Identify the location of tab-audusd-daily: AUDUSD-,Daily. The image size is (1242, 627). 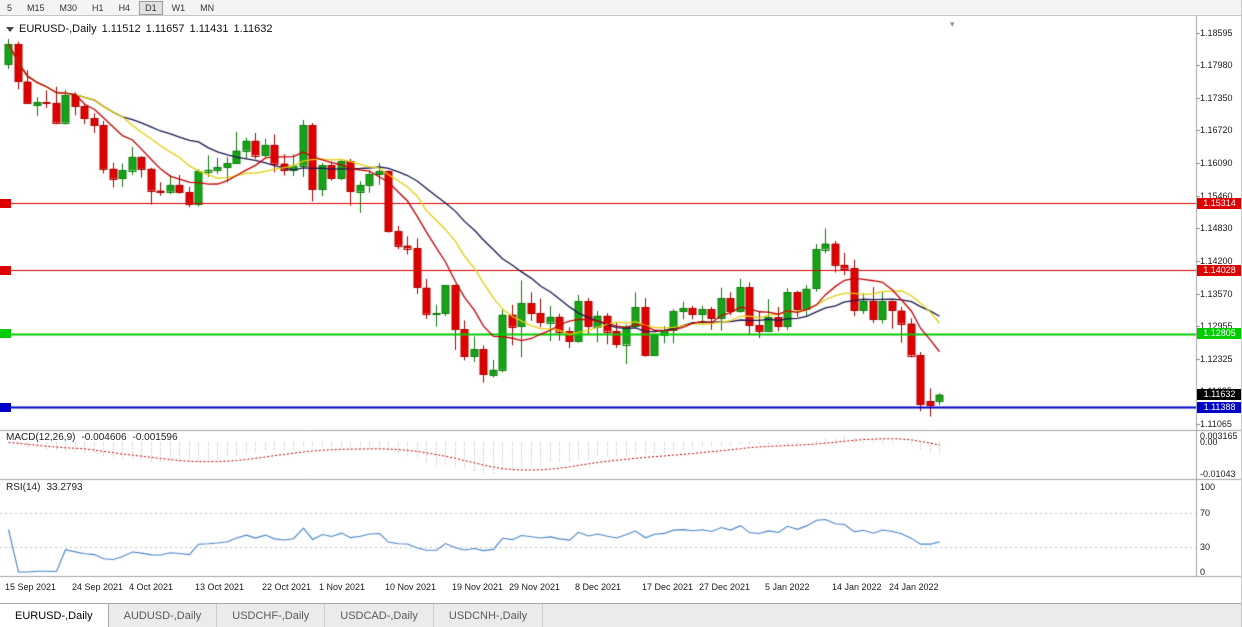
(163, 615).